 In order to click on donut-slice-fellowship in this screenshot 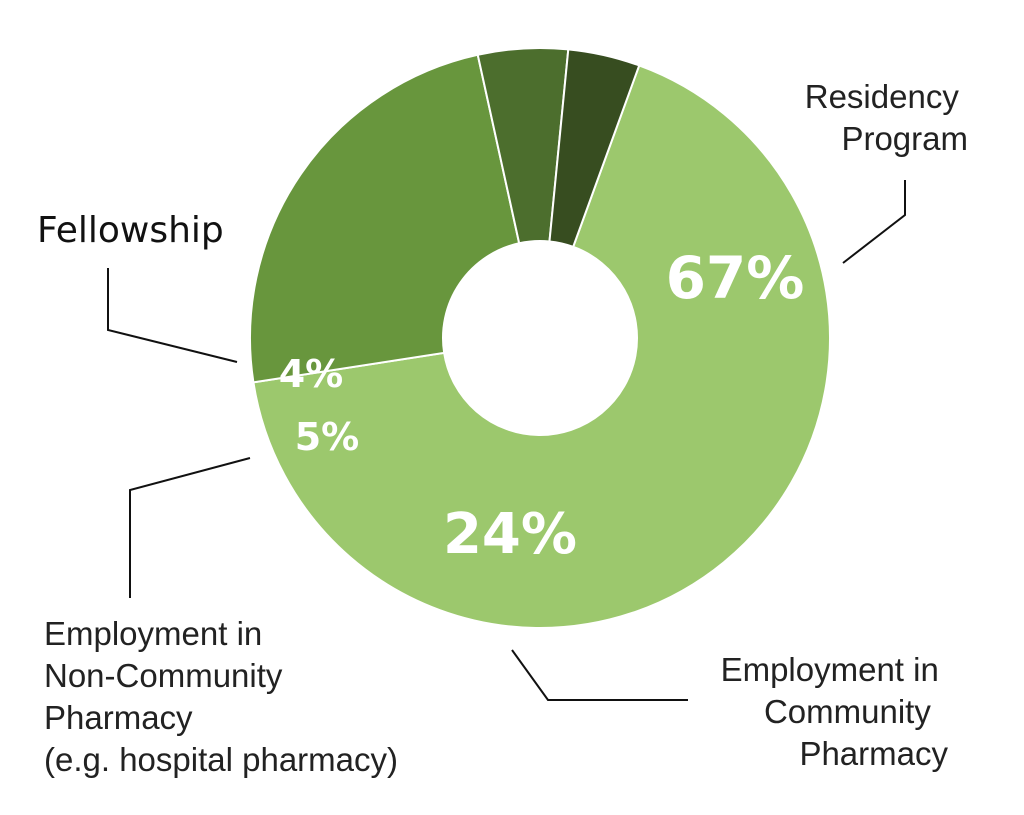, I will do `click(594, 148)`.